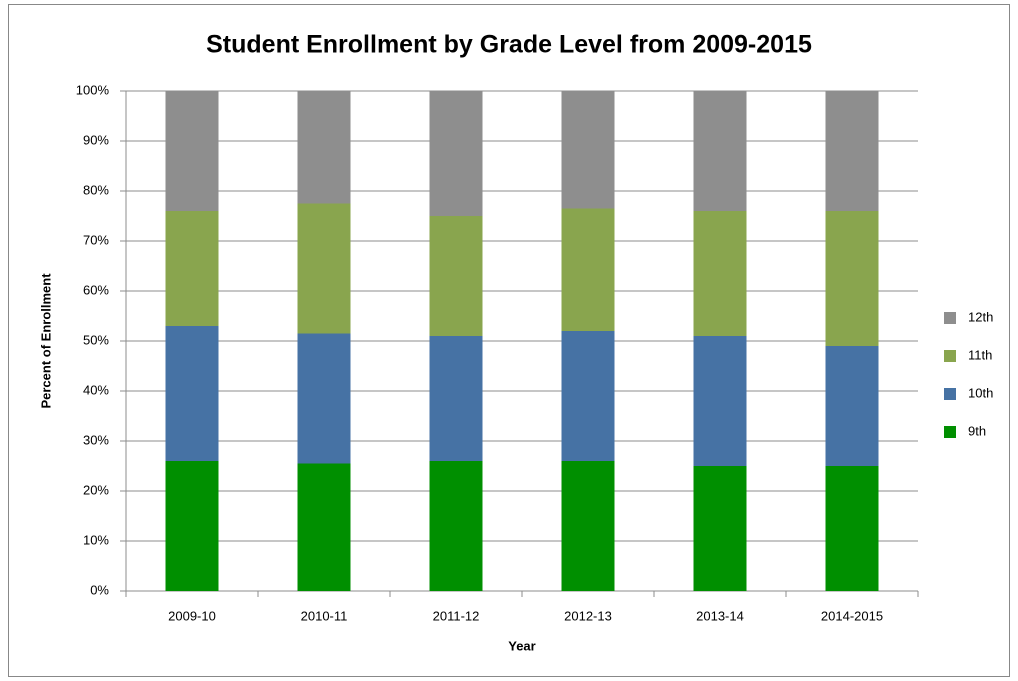  What do you see at coordinates (96, 389) in the screenshot?
I see `y-tick-label: 40%` at bounding box center [96, 389].